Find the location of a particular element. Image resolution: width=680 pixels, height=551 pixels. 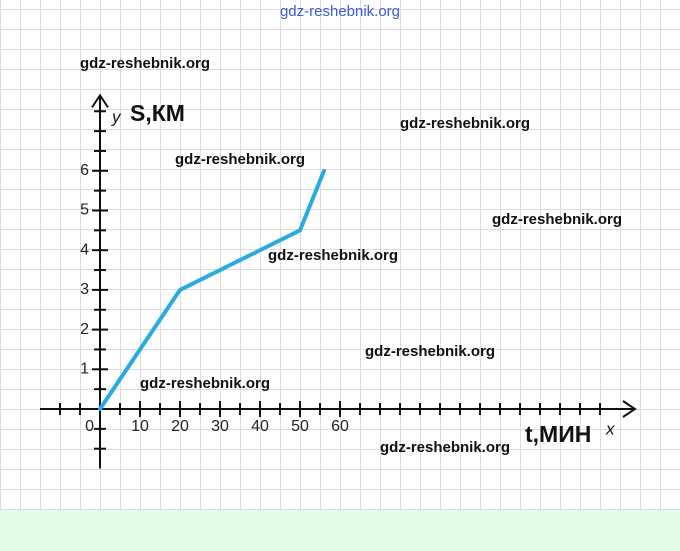

x-tick-label: 30 is located at coordinates (220, 426).